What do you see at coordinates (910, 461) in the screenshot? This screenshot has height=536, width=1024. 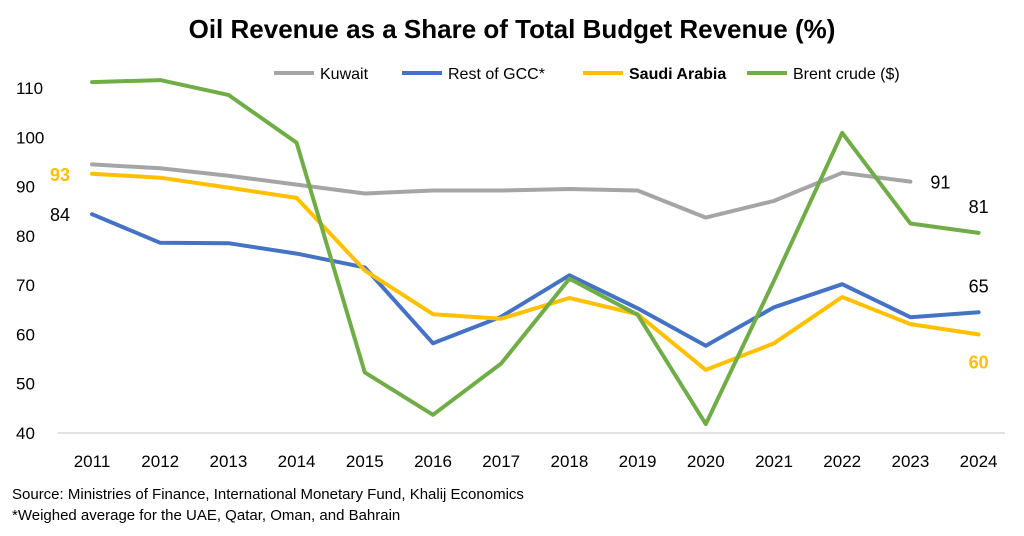 I see `x-tick-label: 2023` at bounding box center [910, 461].